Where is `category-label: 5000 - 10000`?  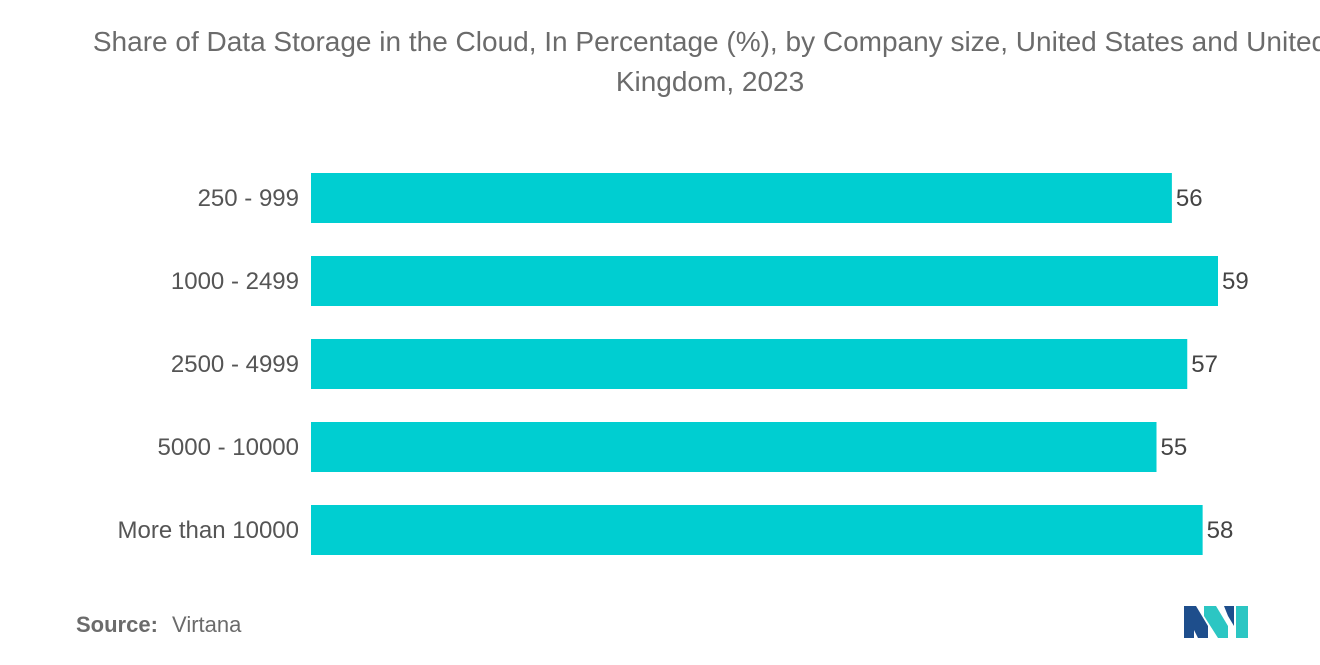
category-label: 5000 - 10000 is located at coordinates (228, 447).